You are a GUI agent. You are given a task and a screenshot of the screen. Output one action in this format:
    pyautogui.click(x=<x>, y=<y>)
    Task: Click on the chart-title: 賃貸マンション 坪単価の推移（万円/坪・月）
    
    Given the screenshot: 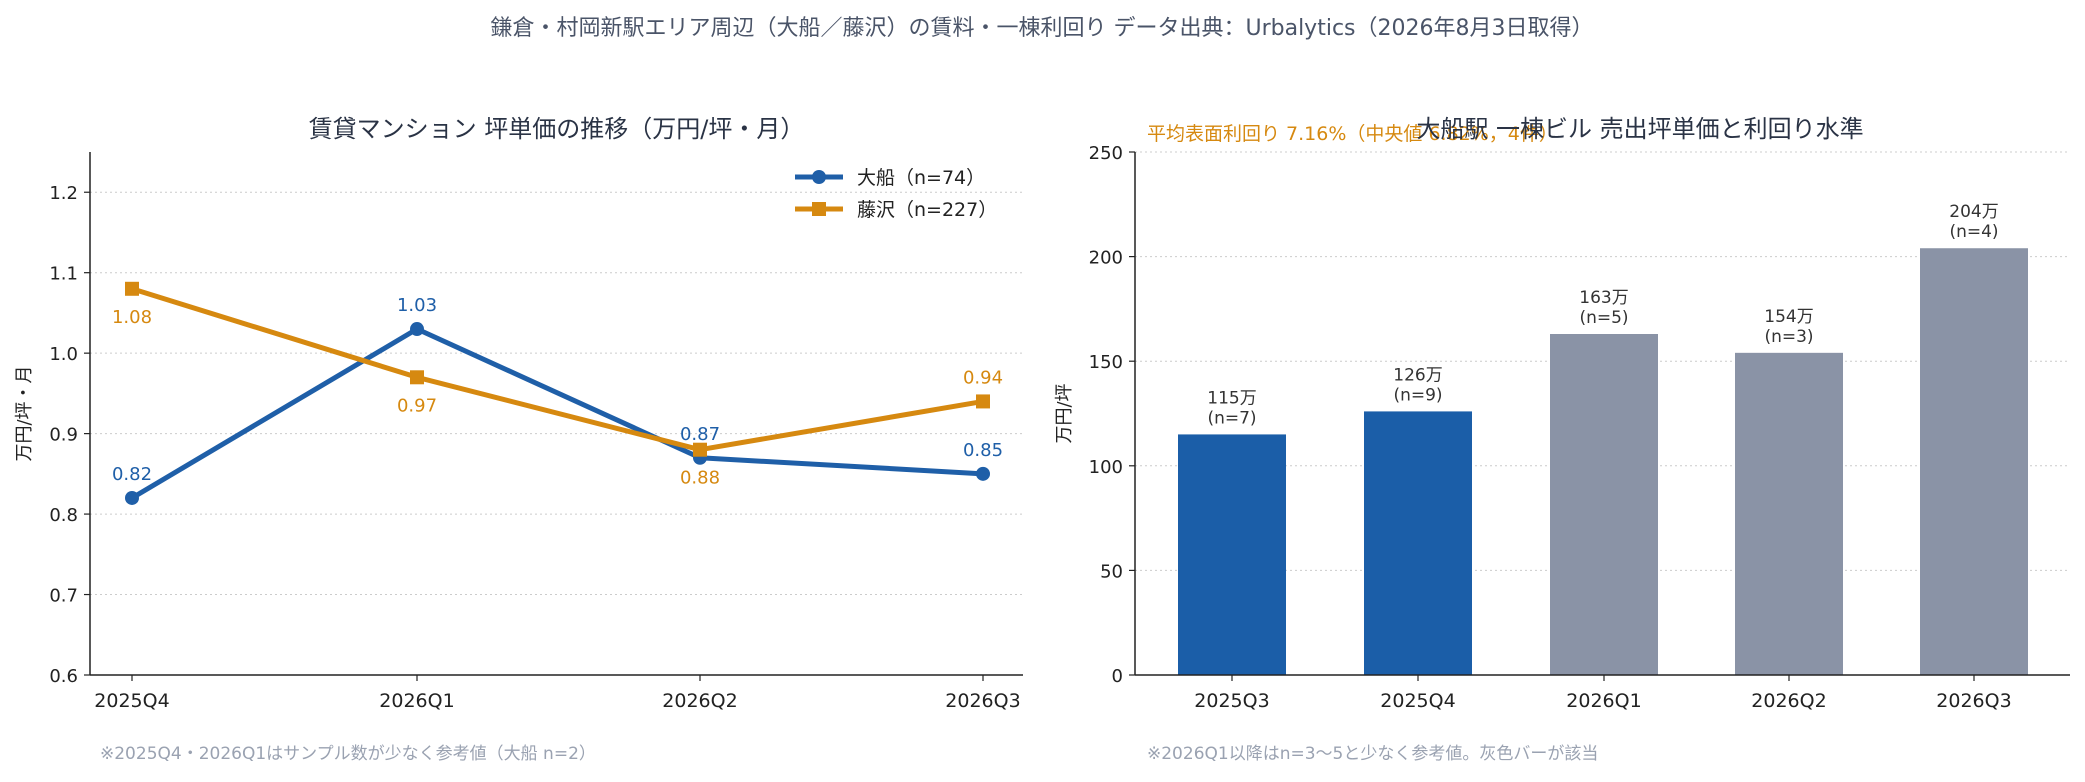 What is the action you would take?
    pyautogui.click(x=557, y=129)
    